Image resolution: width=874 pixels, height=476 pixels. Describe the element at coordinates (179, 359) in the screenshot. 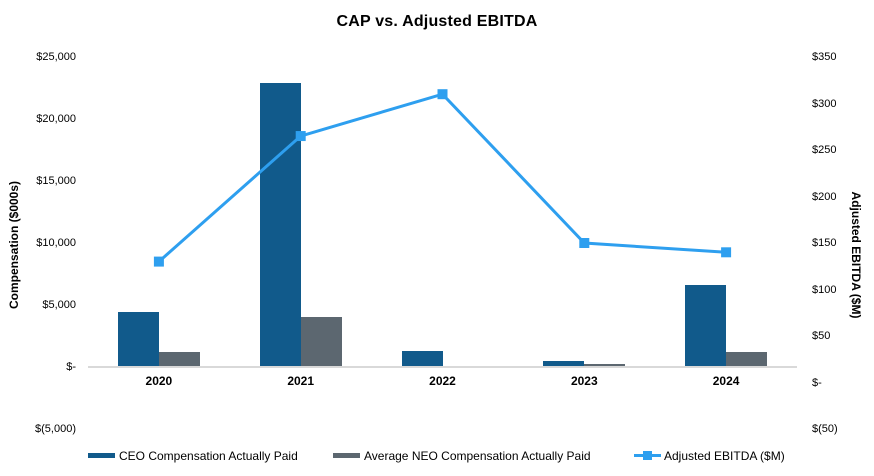

I see `bar-neo-2020` at that location.